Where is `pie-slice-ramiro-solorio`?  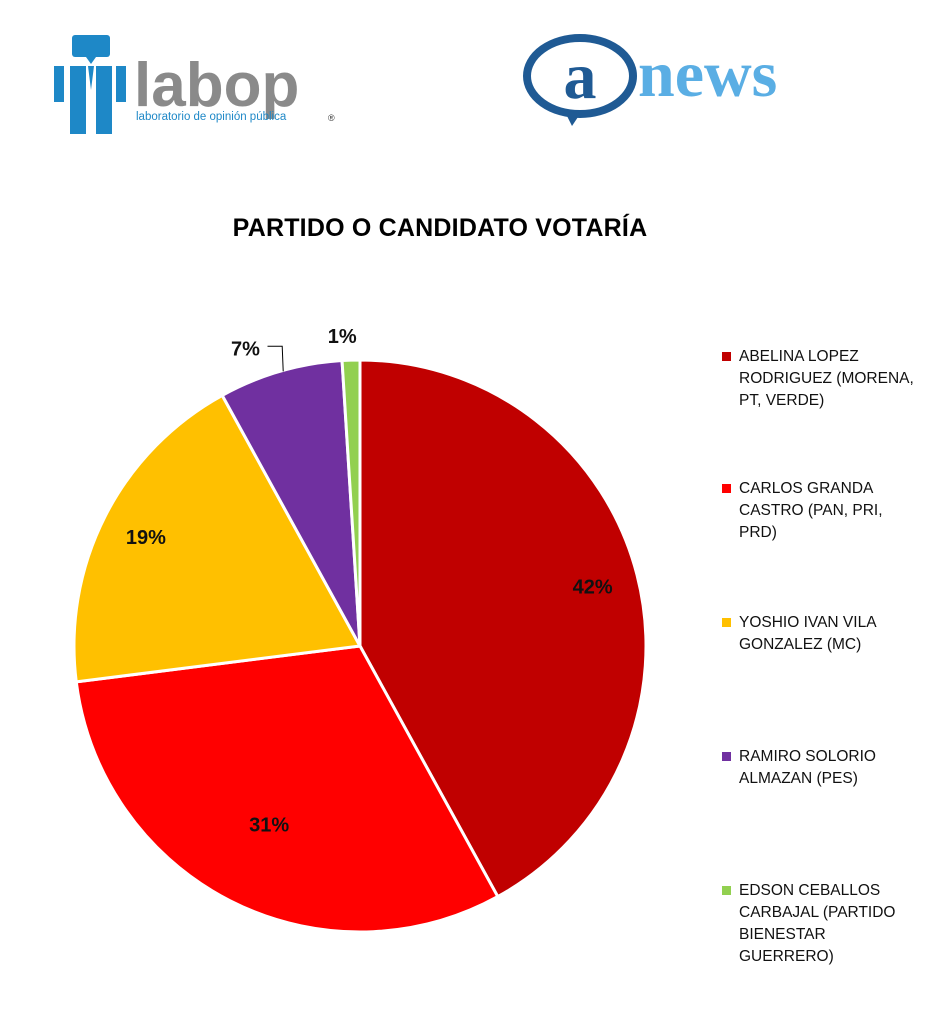 pie-slice-ramiro-solorio is located at coordinates (291, 502).